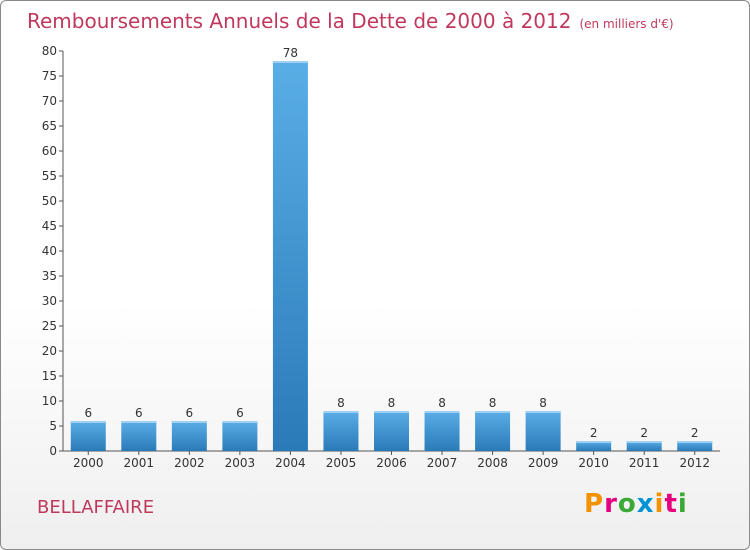  I want to click on data-label-2009: 8, so click(543, 403).